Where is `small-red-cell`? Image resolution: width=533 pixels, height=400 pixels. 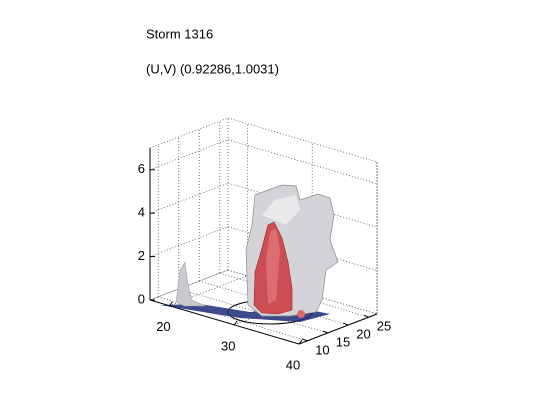 small-red-cell is located at coordinates (301, 314).